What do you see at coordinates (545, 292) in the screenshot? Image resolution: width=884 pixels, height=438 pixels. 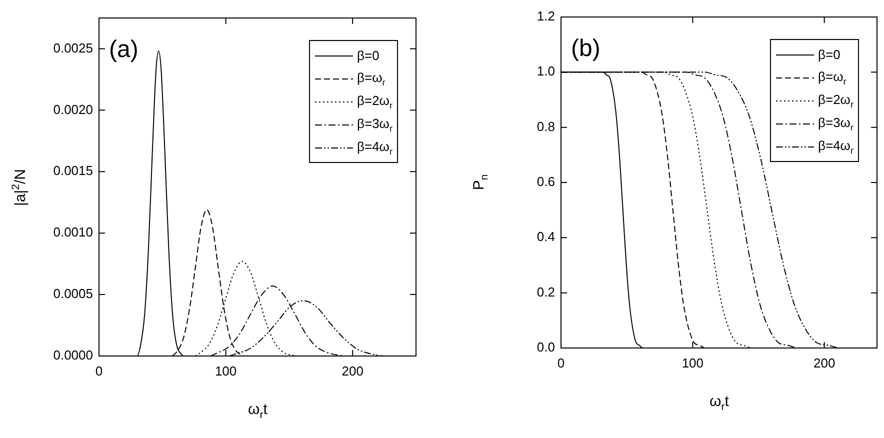 I see `y-tick-label: 0.2` at bounding box center [545, 292].